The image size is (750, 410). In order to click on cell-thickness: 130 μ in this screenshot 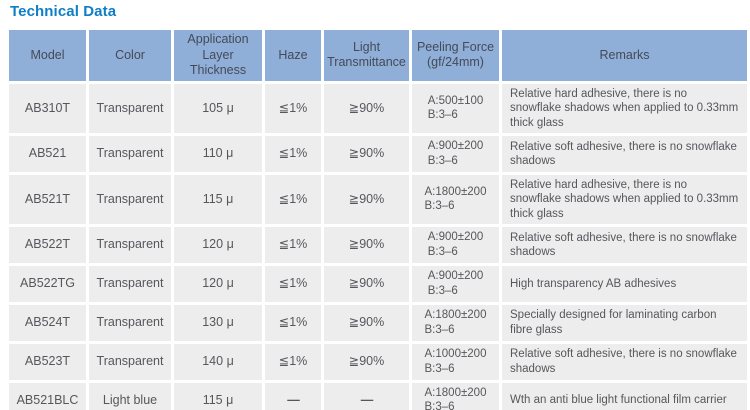, I will do `click(218, 322)`.